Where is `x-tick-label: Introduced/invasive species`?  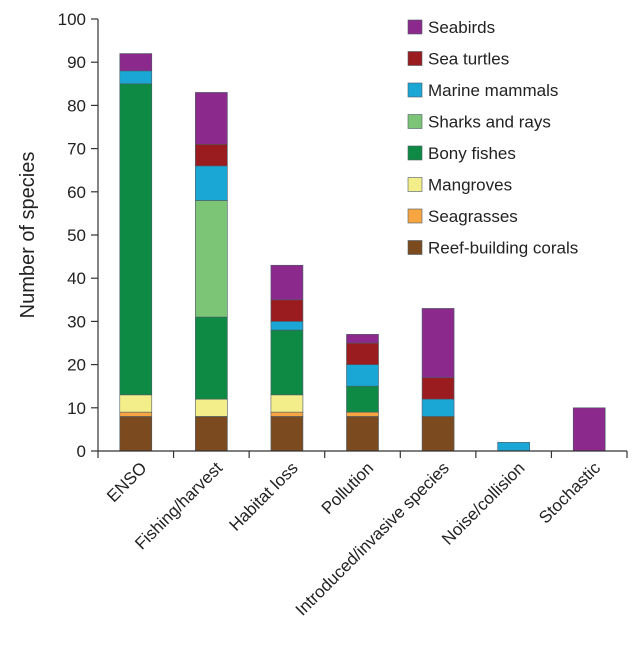
x-tick-label: Introduced/invasive species is located at coordinates (372, 538).